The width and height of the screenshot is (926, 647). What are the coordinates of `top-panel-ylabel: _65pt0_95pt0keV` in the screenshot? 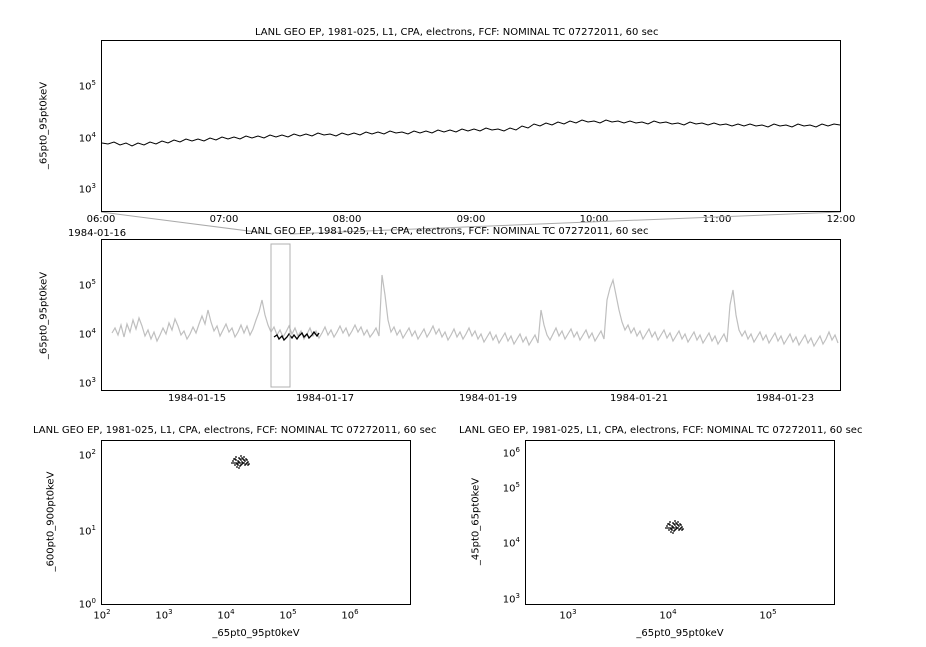 It's located at (44, 125).